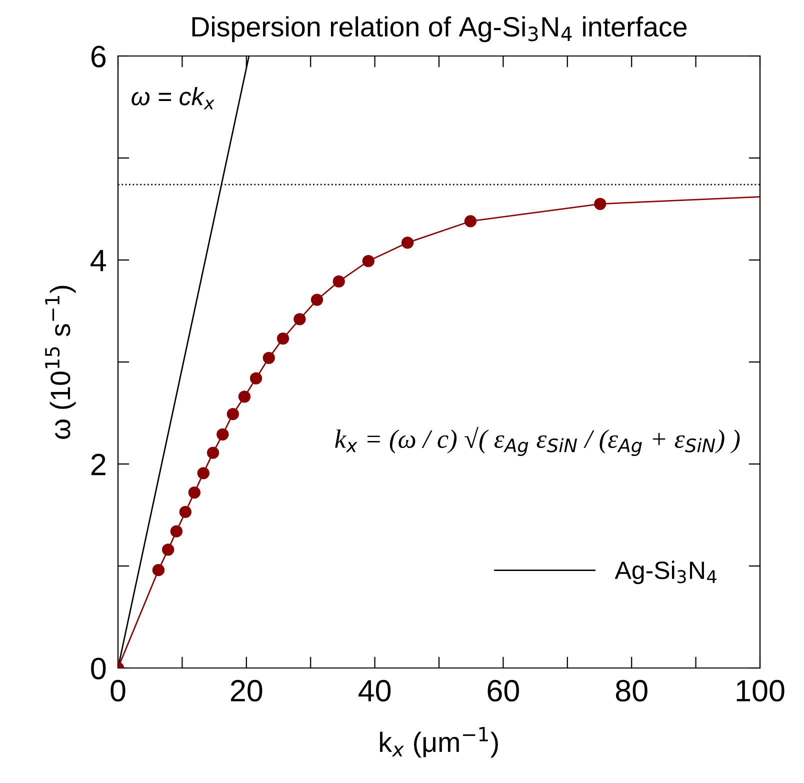  What do you see at coordinates (439, 742) in the screenshot?
I see `x-axis-title: k$_{x}$ (μm$^{−1}$)` at bounding box center [439, 742].